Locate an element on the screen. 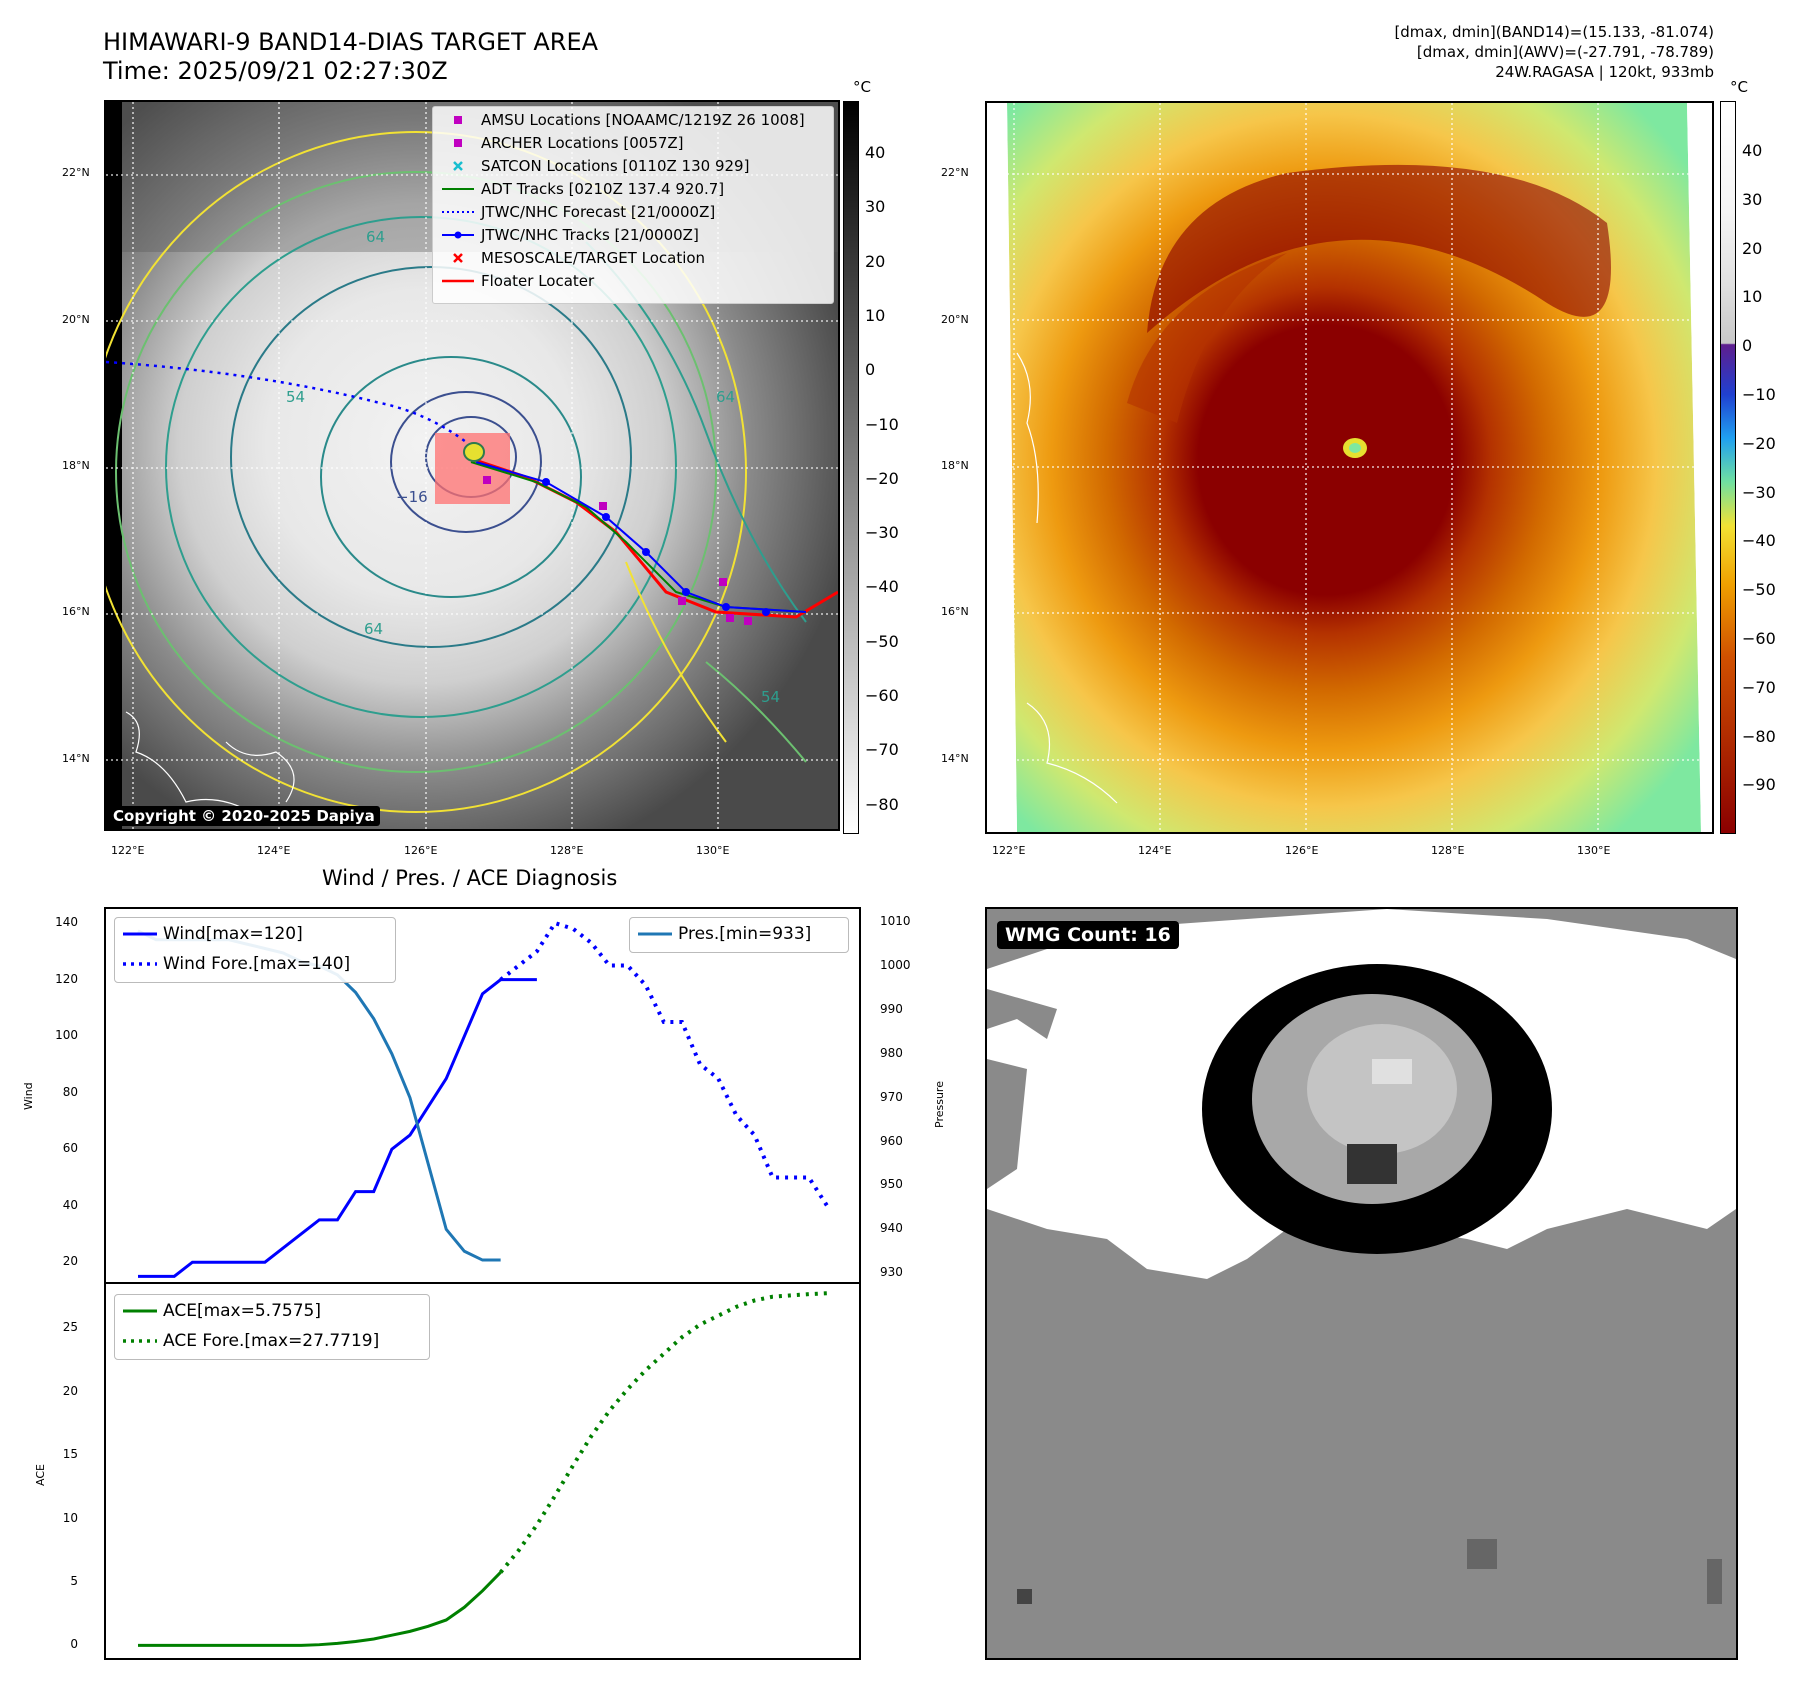  legend-wind-forecast: Wind Fore.[max=140] is located at coordinates (237, 964).